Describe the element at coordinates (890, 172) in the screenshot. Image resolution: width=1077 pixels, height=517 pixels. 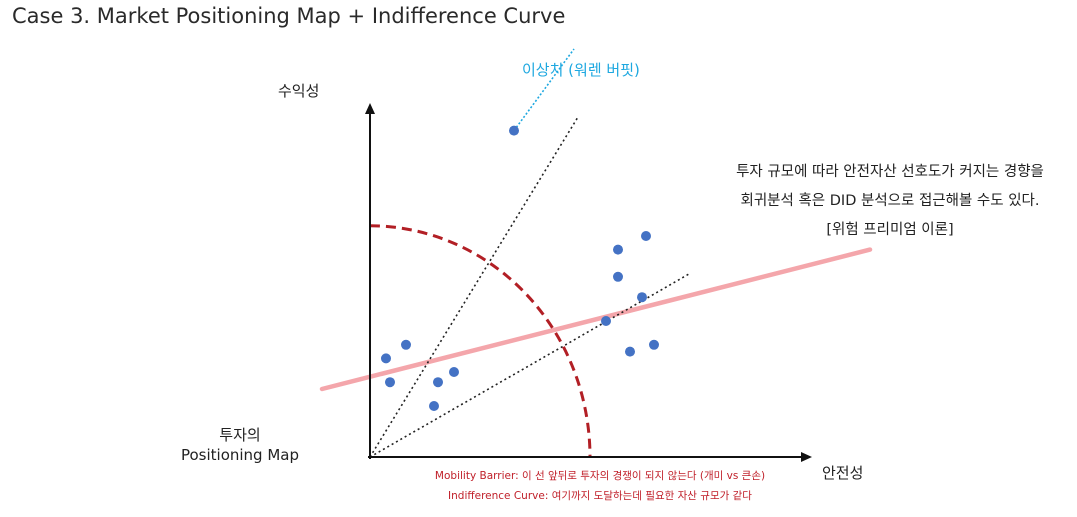
I see `annotation-line1: 투자 규모에 따라 안전자산 선호도가 커지는 경향을` at that location.